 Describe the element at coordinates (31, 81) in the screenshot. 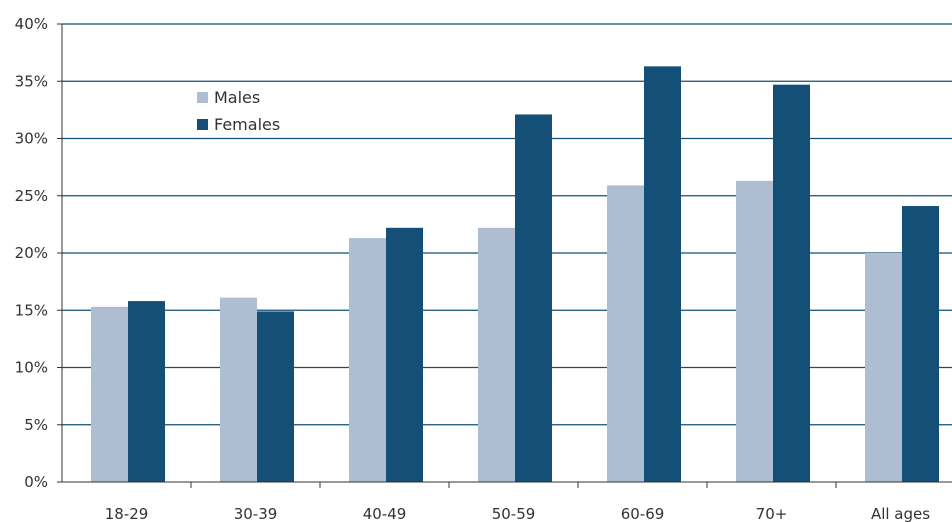

I see `y-tick-label: 35%` at that location.